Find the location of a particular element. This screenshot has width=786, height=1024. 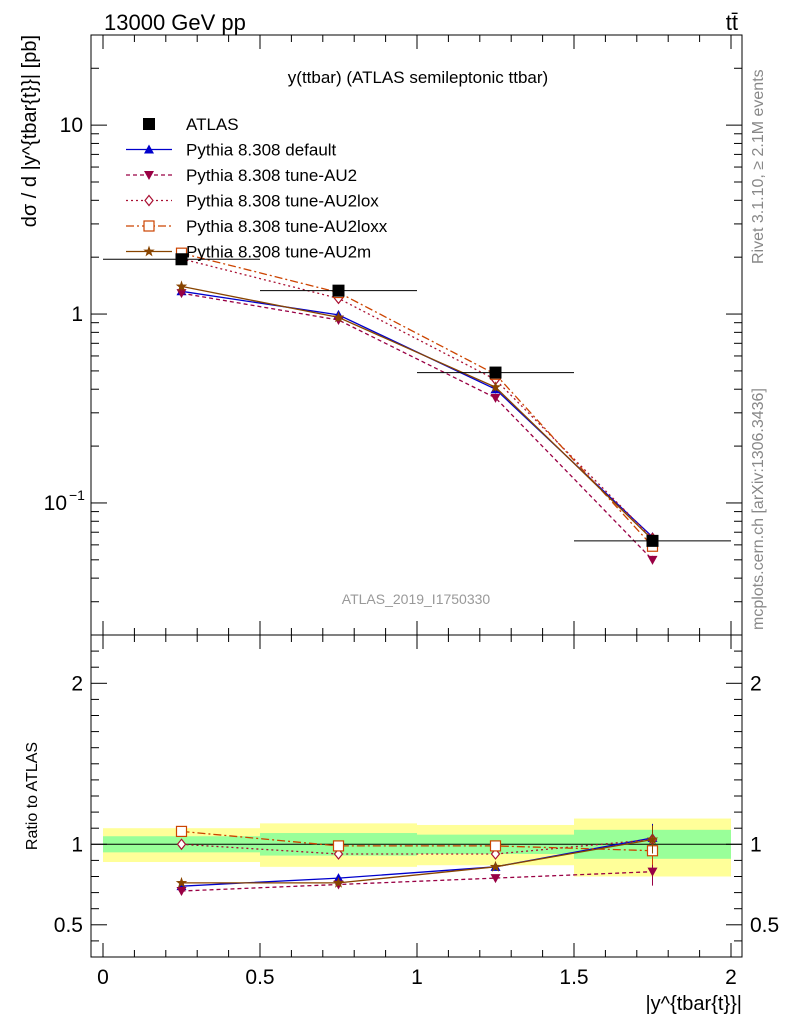

ratio-xtick-label: 2 is located at coordinates (731, 977).